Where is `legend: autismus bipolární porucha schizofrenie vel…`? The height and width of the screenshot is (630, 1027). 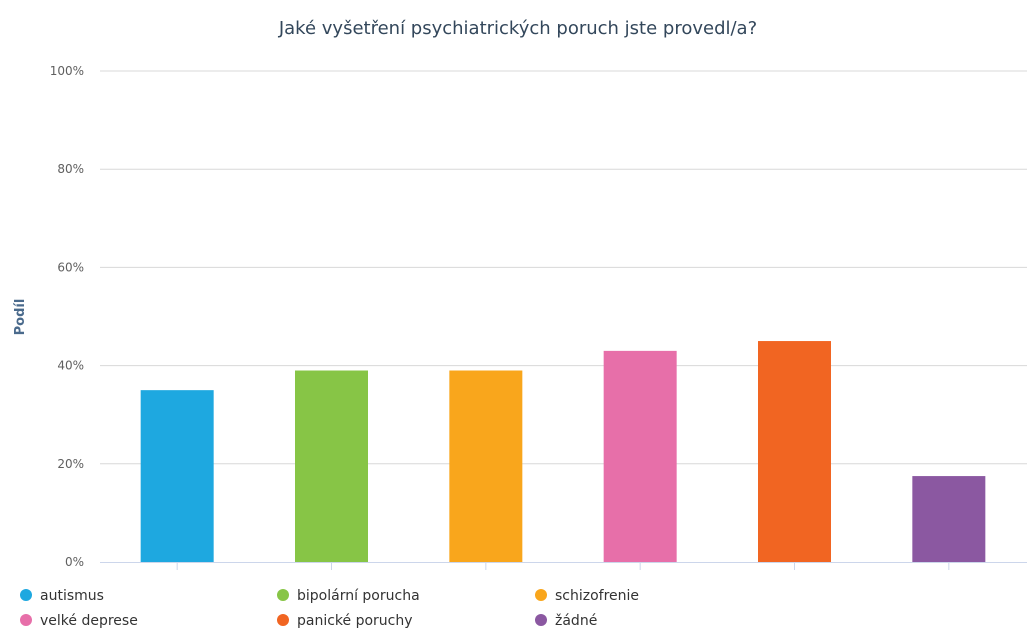
legend: autismus bipolární porucha schizofrenie vel… is located at coordinates (329, 608).